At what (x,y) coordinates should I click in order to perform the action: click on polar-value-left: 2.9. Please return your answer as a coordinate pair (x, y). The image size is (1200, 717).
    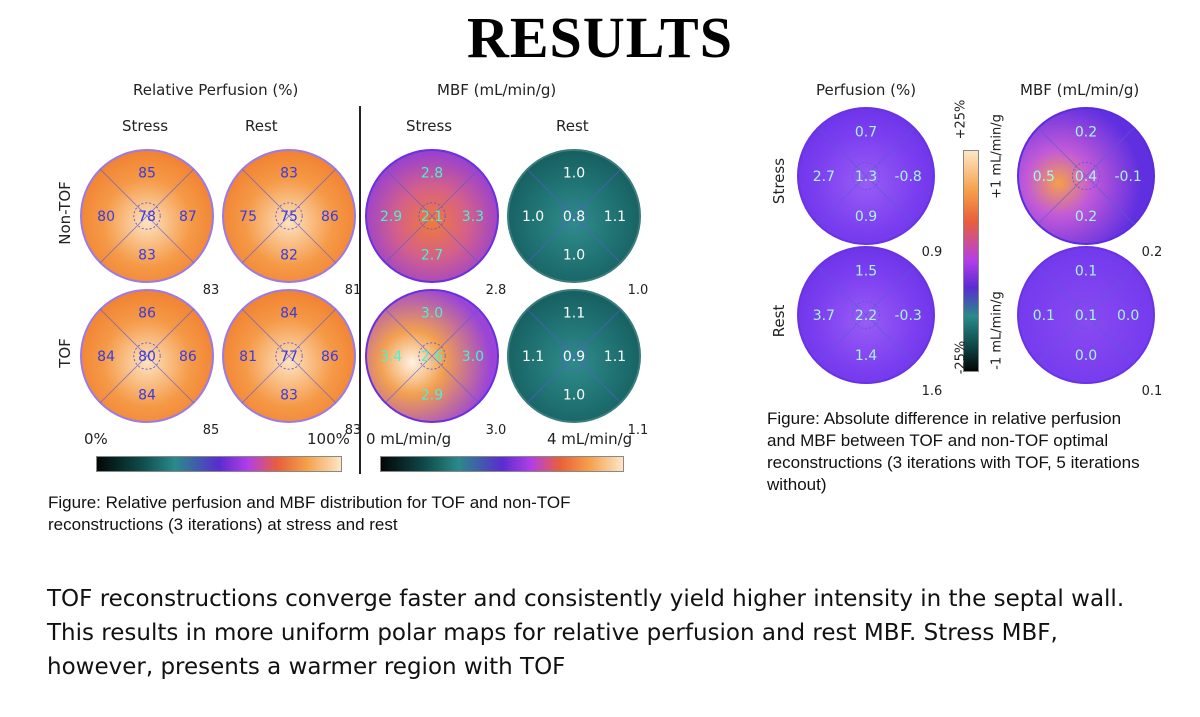
    Looking at the image, I should click on (391, 217).